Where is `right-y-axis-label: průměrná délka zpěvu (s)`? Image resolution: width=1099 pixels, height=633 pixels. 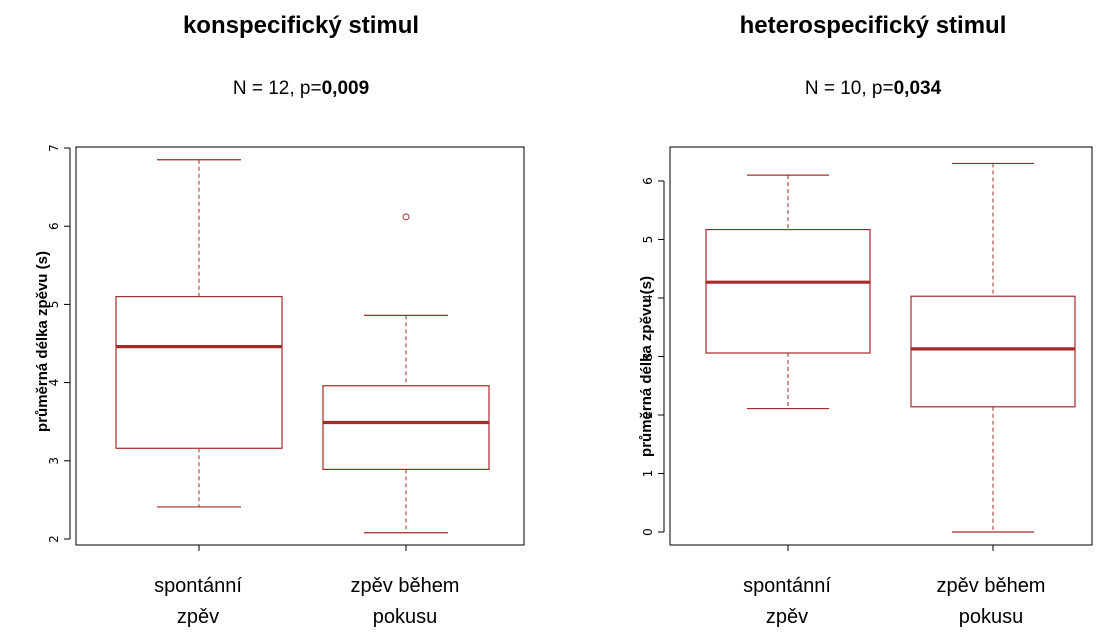 right-y-axis-label: průměrná délka zpěvu (s) is located at coordinates (646, 366).